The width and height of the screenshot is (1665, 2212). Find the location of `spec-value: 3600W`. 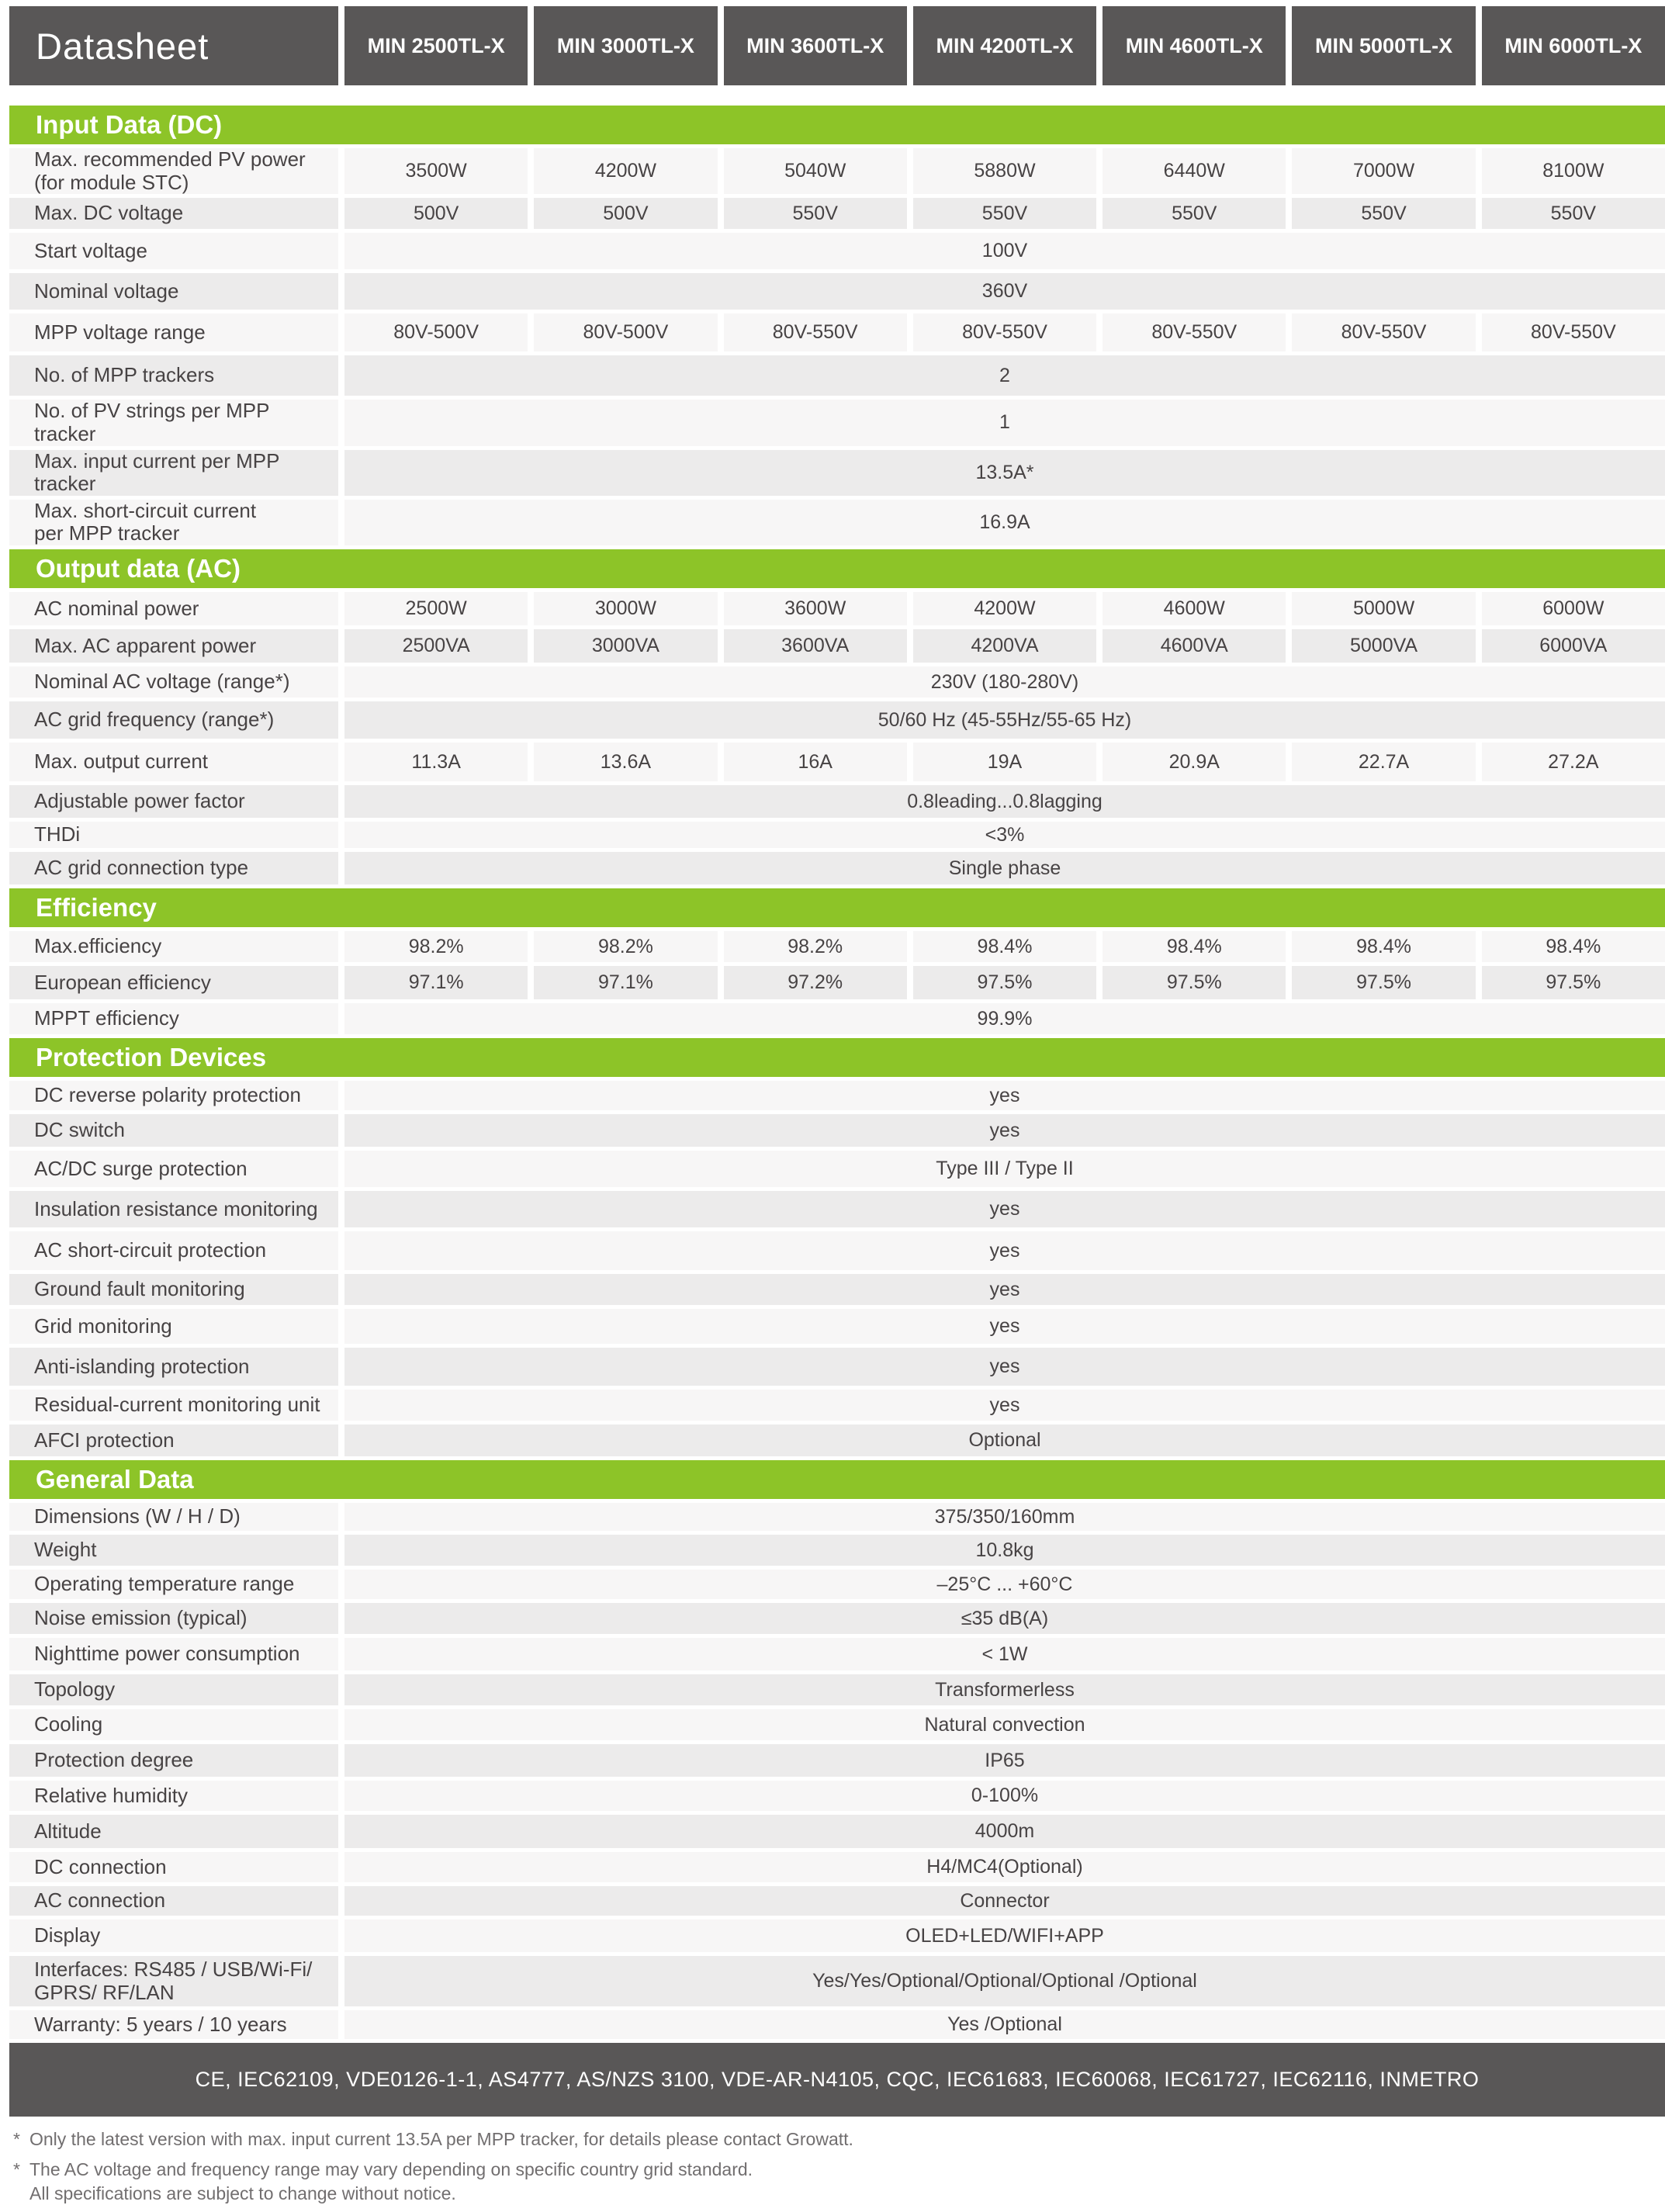

spec-value: 3600W is located at coordinates (815, 608).